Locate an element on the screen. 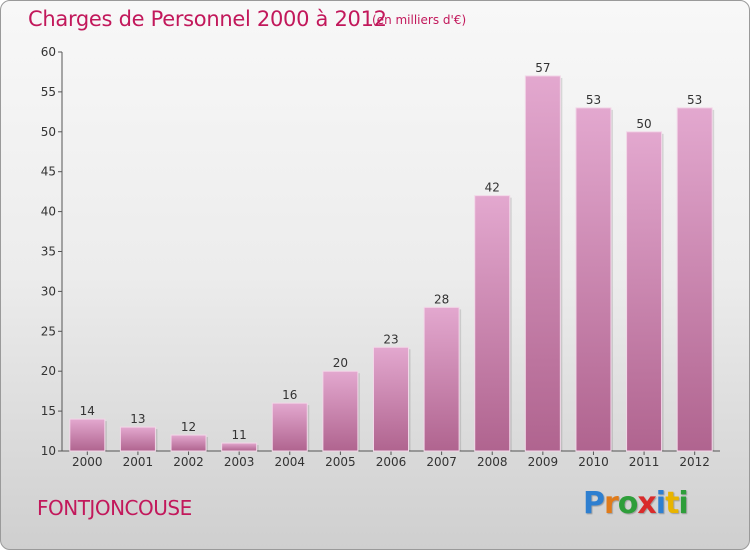  x-tick-label: 2007 is located at coordinates (441, 462).